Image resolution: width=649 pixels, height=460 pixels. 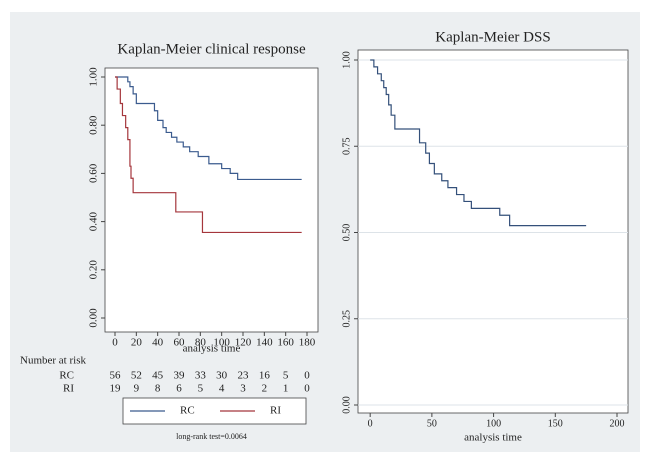 What do you see at coordinates (136, 376) in the screenshot?
I see `risk-value: 52` at bounding box center [136, 376].